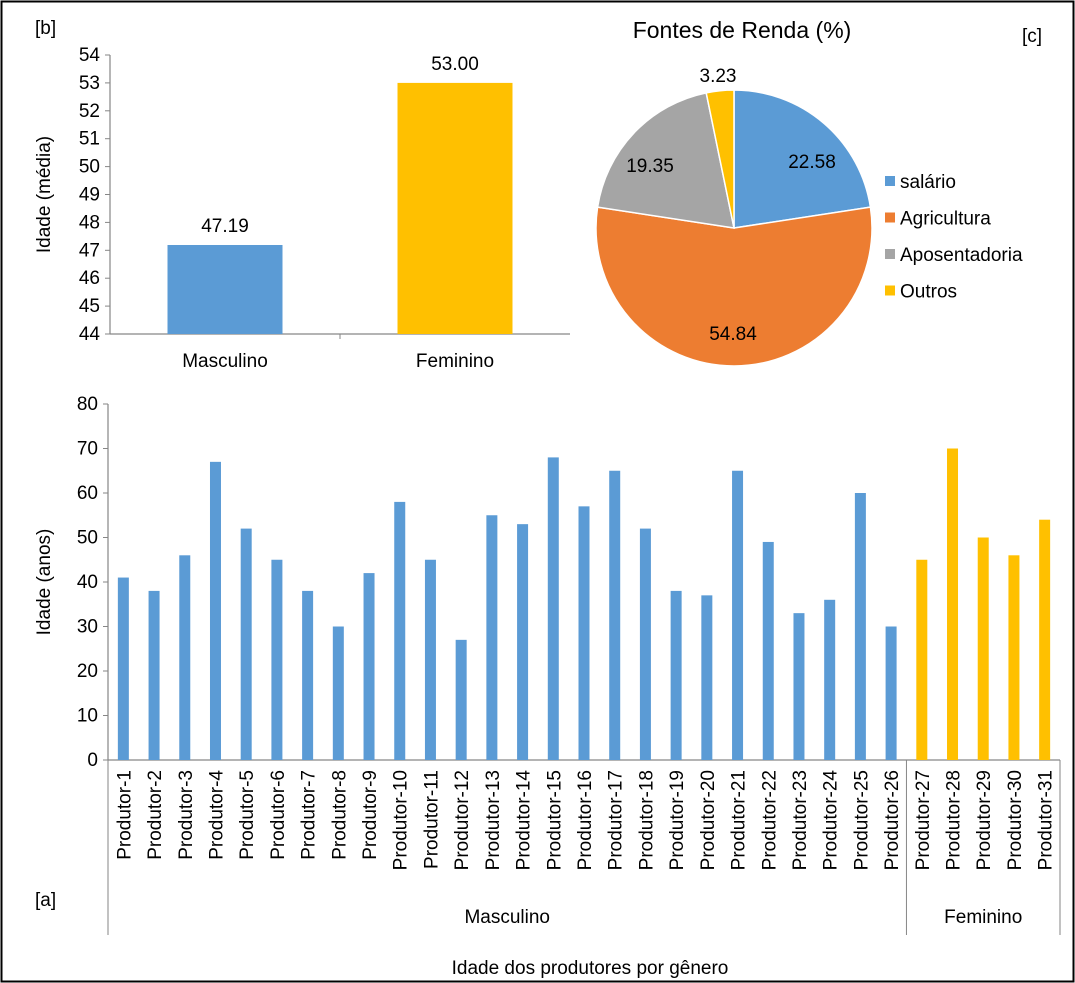  What do you see at coordinates (90, 334) in the screenshot?
I see `chart-b-y-tick-label: 44` at bounding box center [90, 334].